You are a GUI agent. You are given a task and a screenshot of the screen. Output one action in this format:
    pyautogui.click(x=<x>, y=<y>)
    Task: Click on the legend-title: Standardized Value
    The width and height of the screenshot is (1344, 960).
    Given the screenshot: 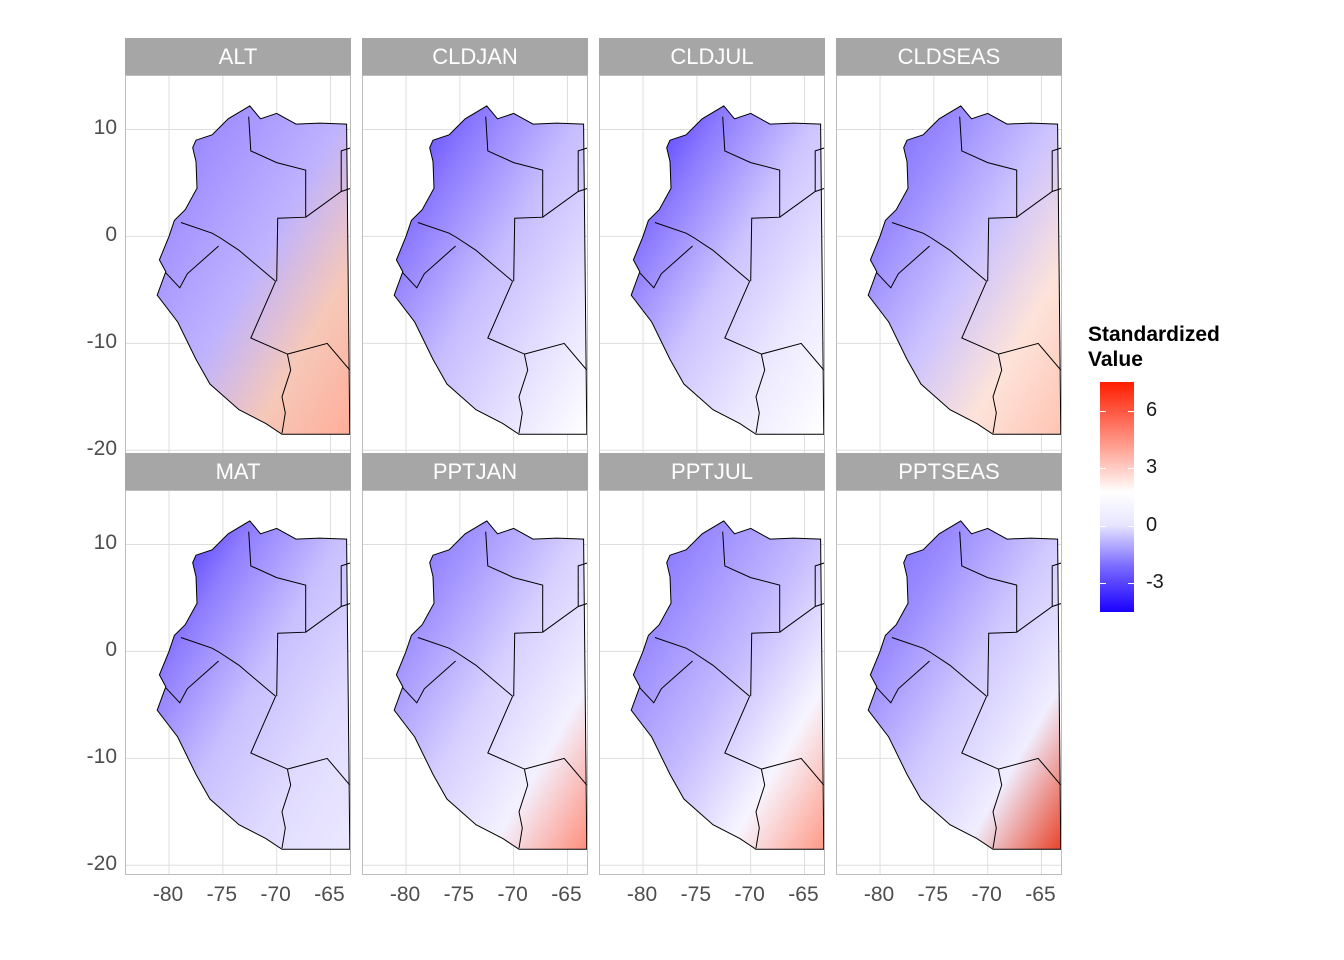 What is the action you would take?
    pyautogui.click(x=1188, y=347)
    